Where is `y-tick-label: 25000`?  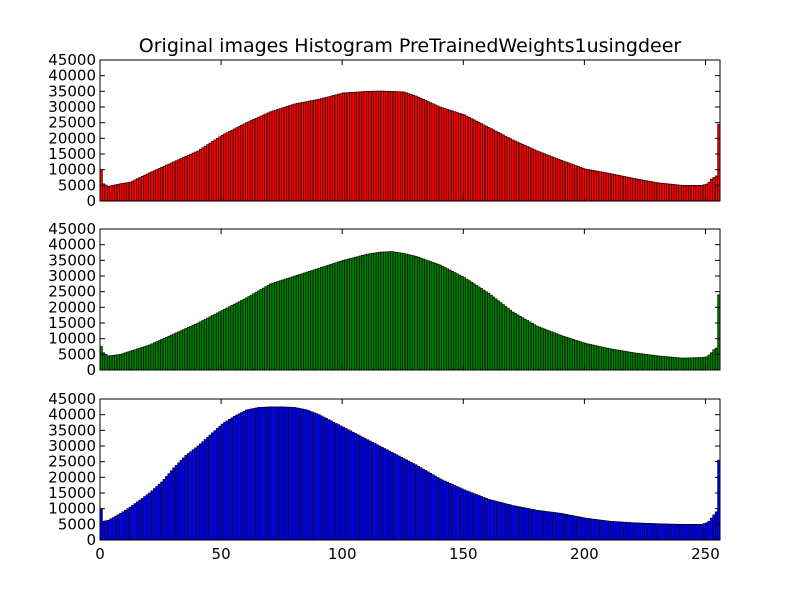 y-tick-label: 25000 is located at coordinates (72, 123).